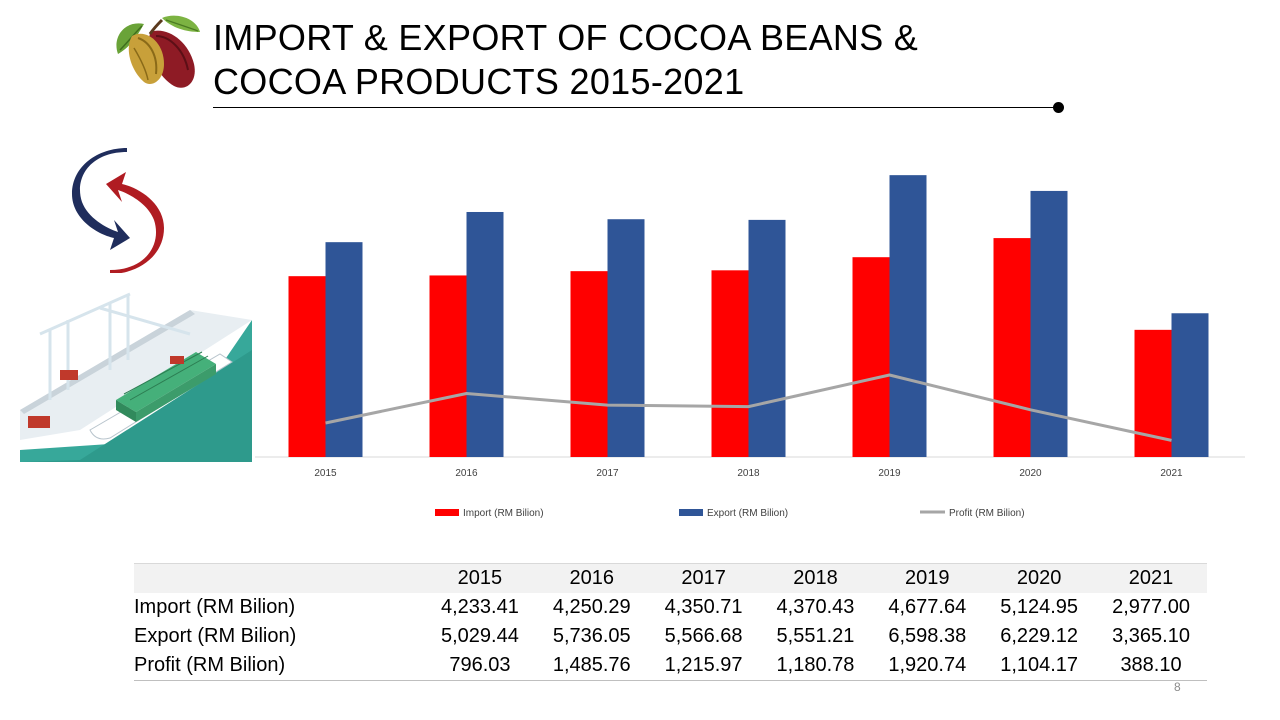  Describe the element at coordinates (503, 513) in the screenshot. I see `legend-label-import: Import (RM Bilion)` at that location.